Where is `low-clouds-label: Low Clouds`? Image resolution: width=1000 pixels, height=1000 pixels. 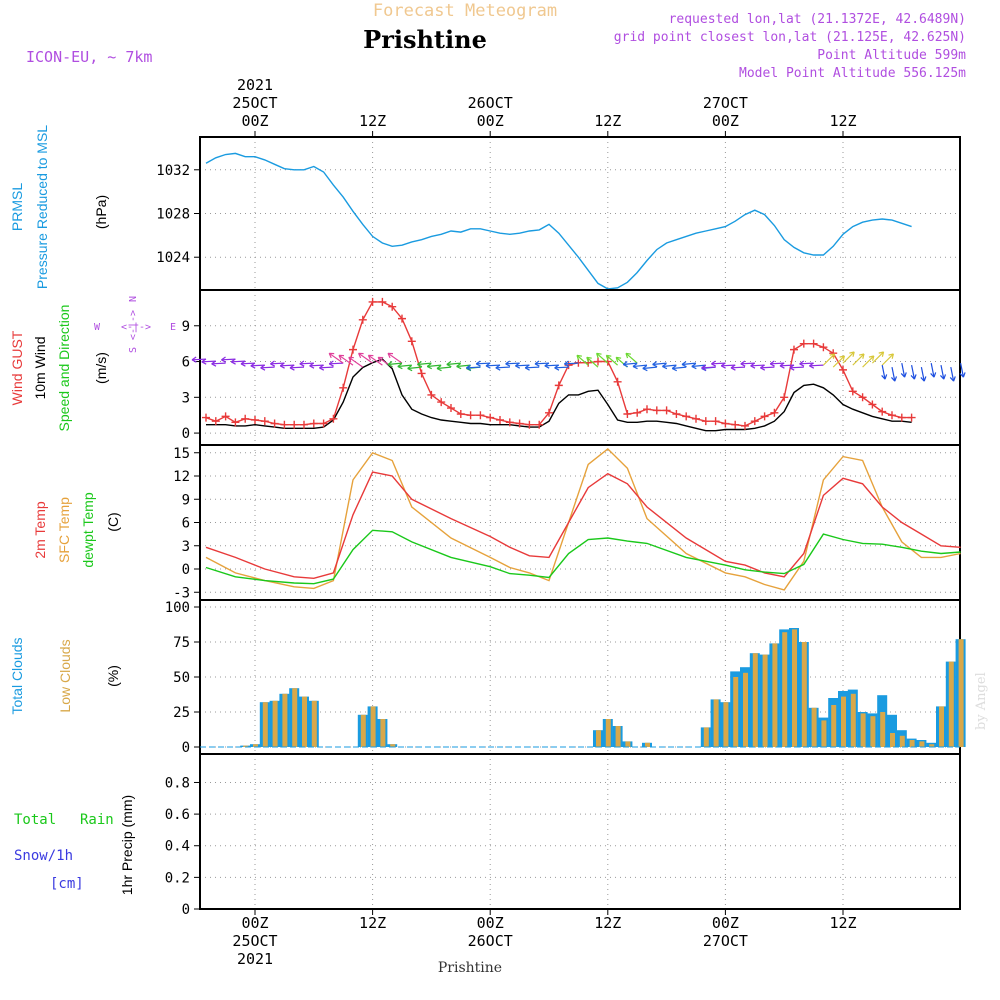
low-clouds-label: Low Clouds is located at coordinates (65, 675).